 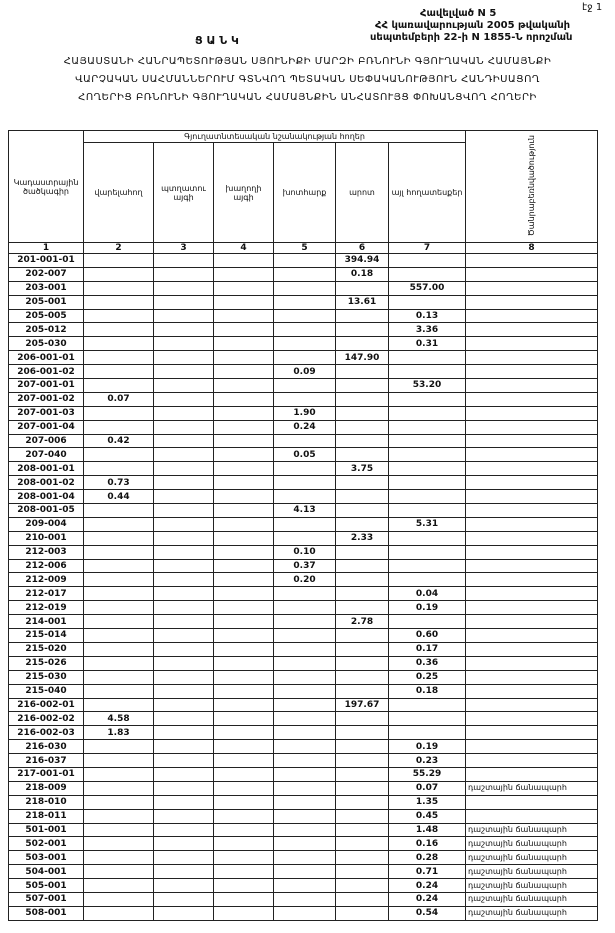 I want to click on cadastral-code: 208-001-05, so click(x=46, y=510).